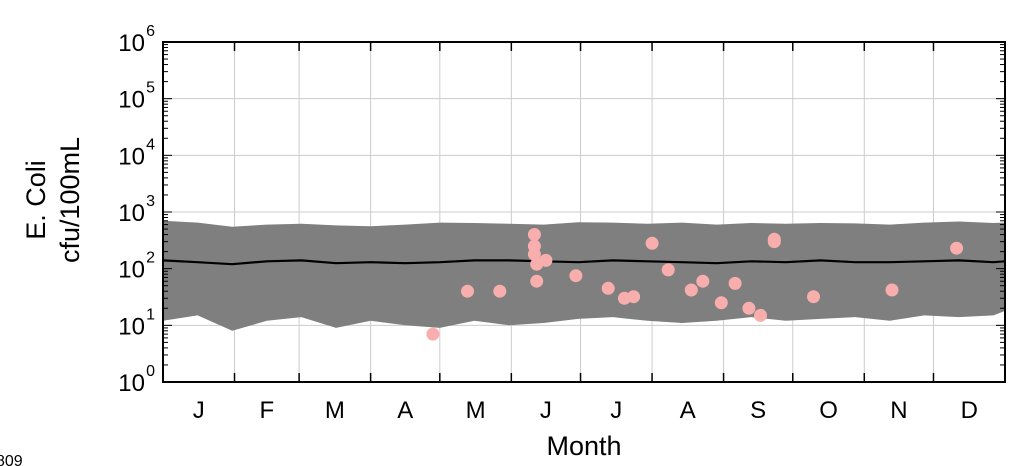 This screenshot has height=466, width=1014. I want to click on median-line, so click(584, 262).